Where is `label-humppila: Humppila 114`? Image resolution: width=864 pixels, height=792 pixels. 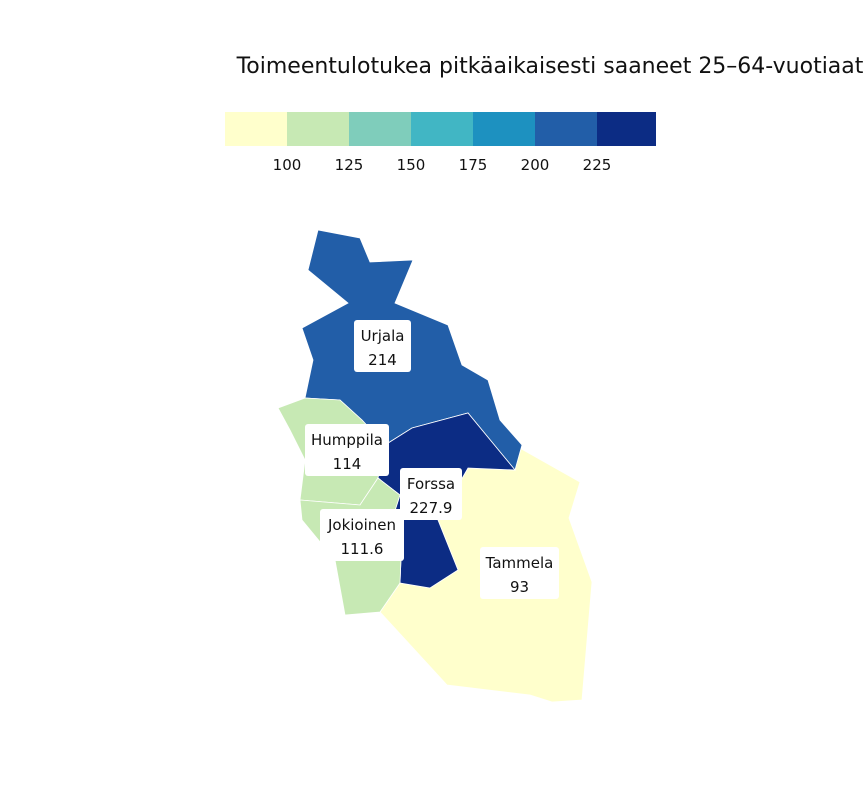
label-humppila: Humppila 114 is located at coordinates (347, 450).